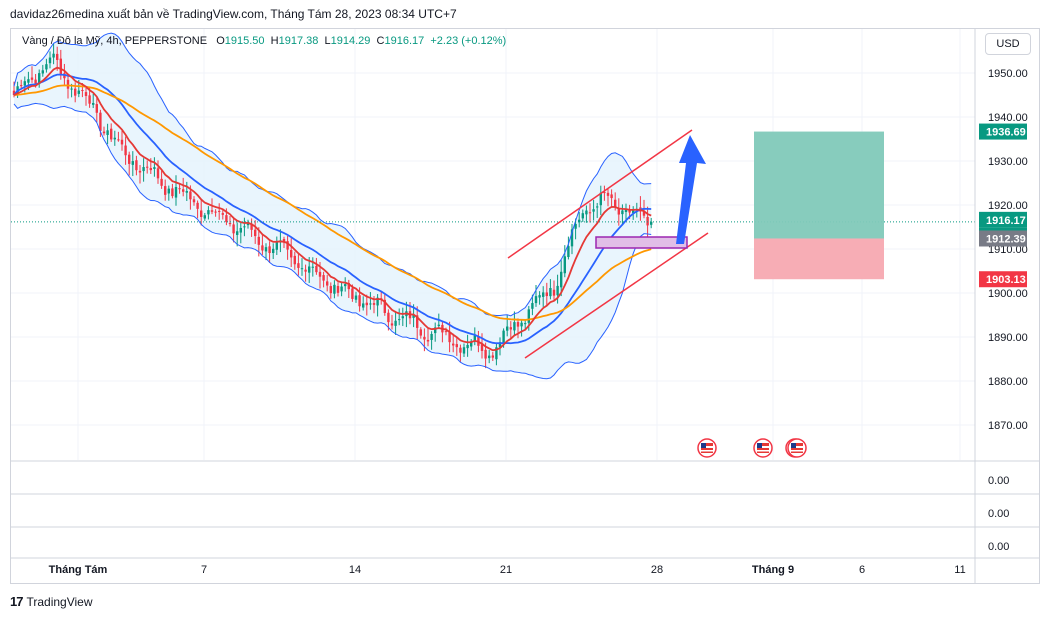  I want to click on high-value: 1917.38, so click(298, 41).